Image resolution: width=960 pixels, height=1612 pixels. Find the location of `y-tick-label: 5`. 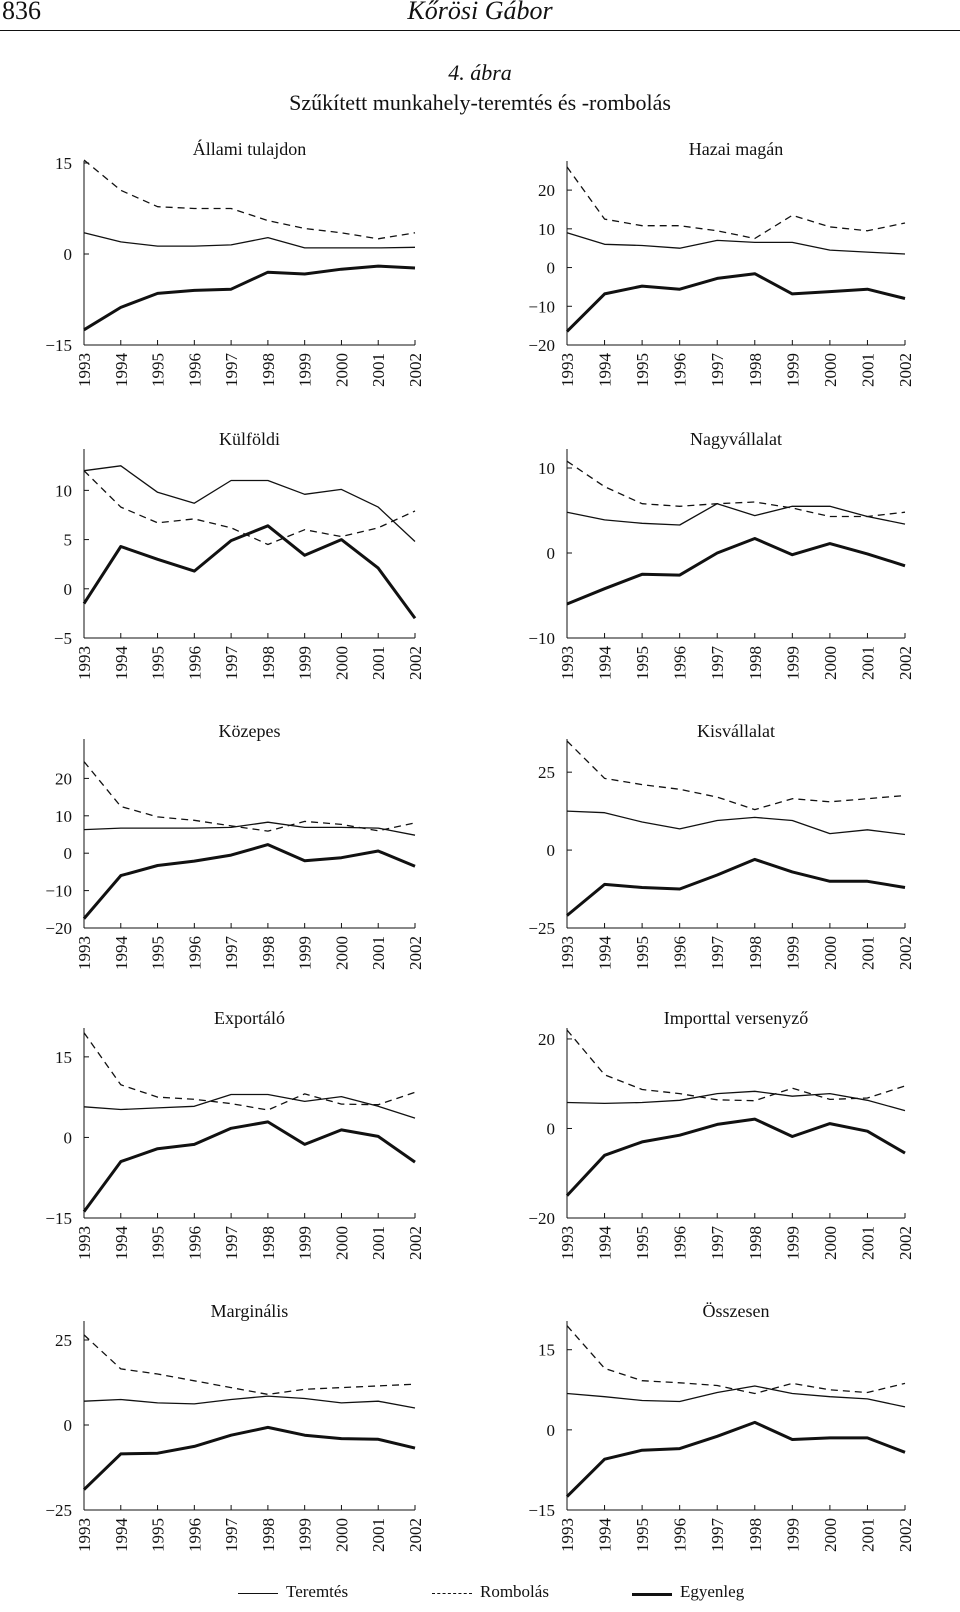

y-tick-label: 5 is located at coordinates (68, 540).